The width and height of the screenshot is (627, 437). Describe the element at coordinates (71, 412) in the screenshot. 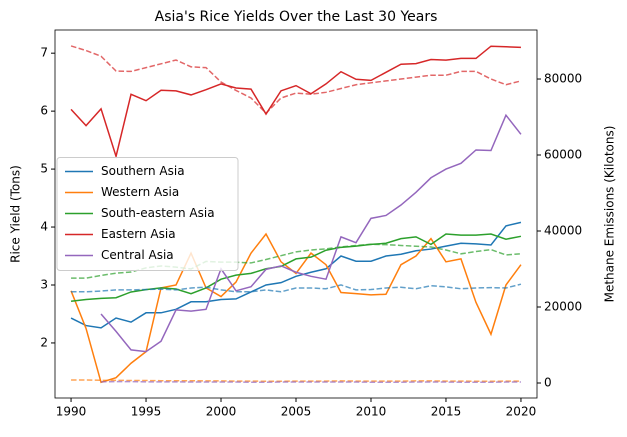

I see `x-tick-label: 1990` at that location.